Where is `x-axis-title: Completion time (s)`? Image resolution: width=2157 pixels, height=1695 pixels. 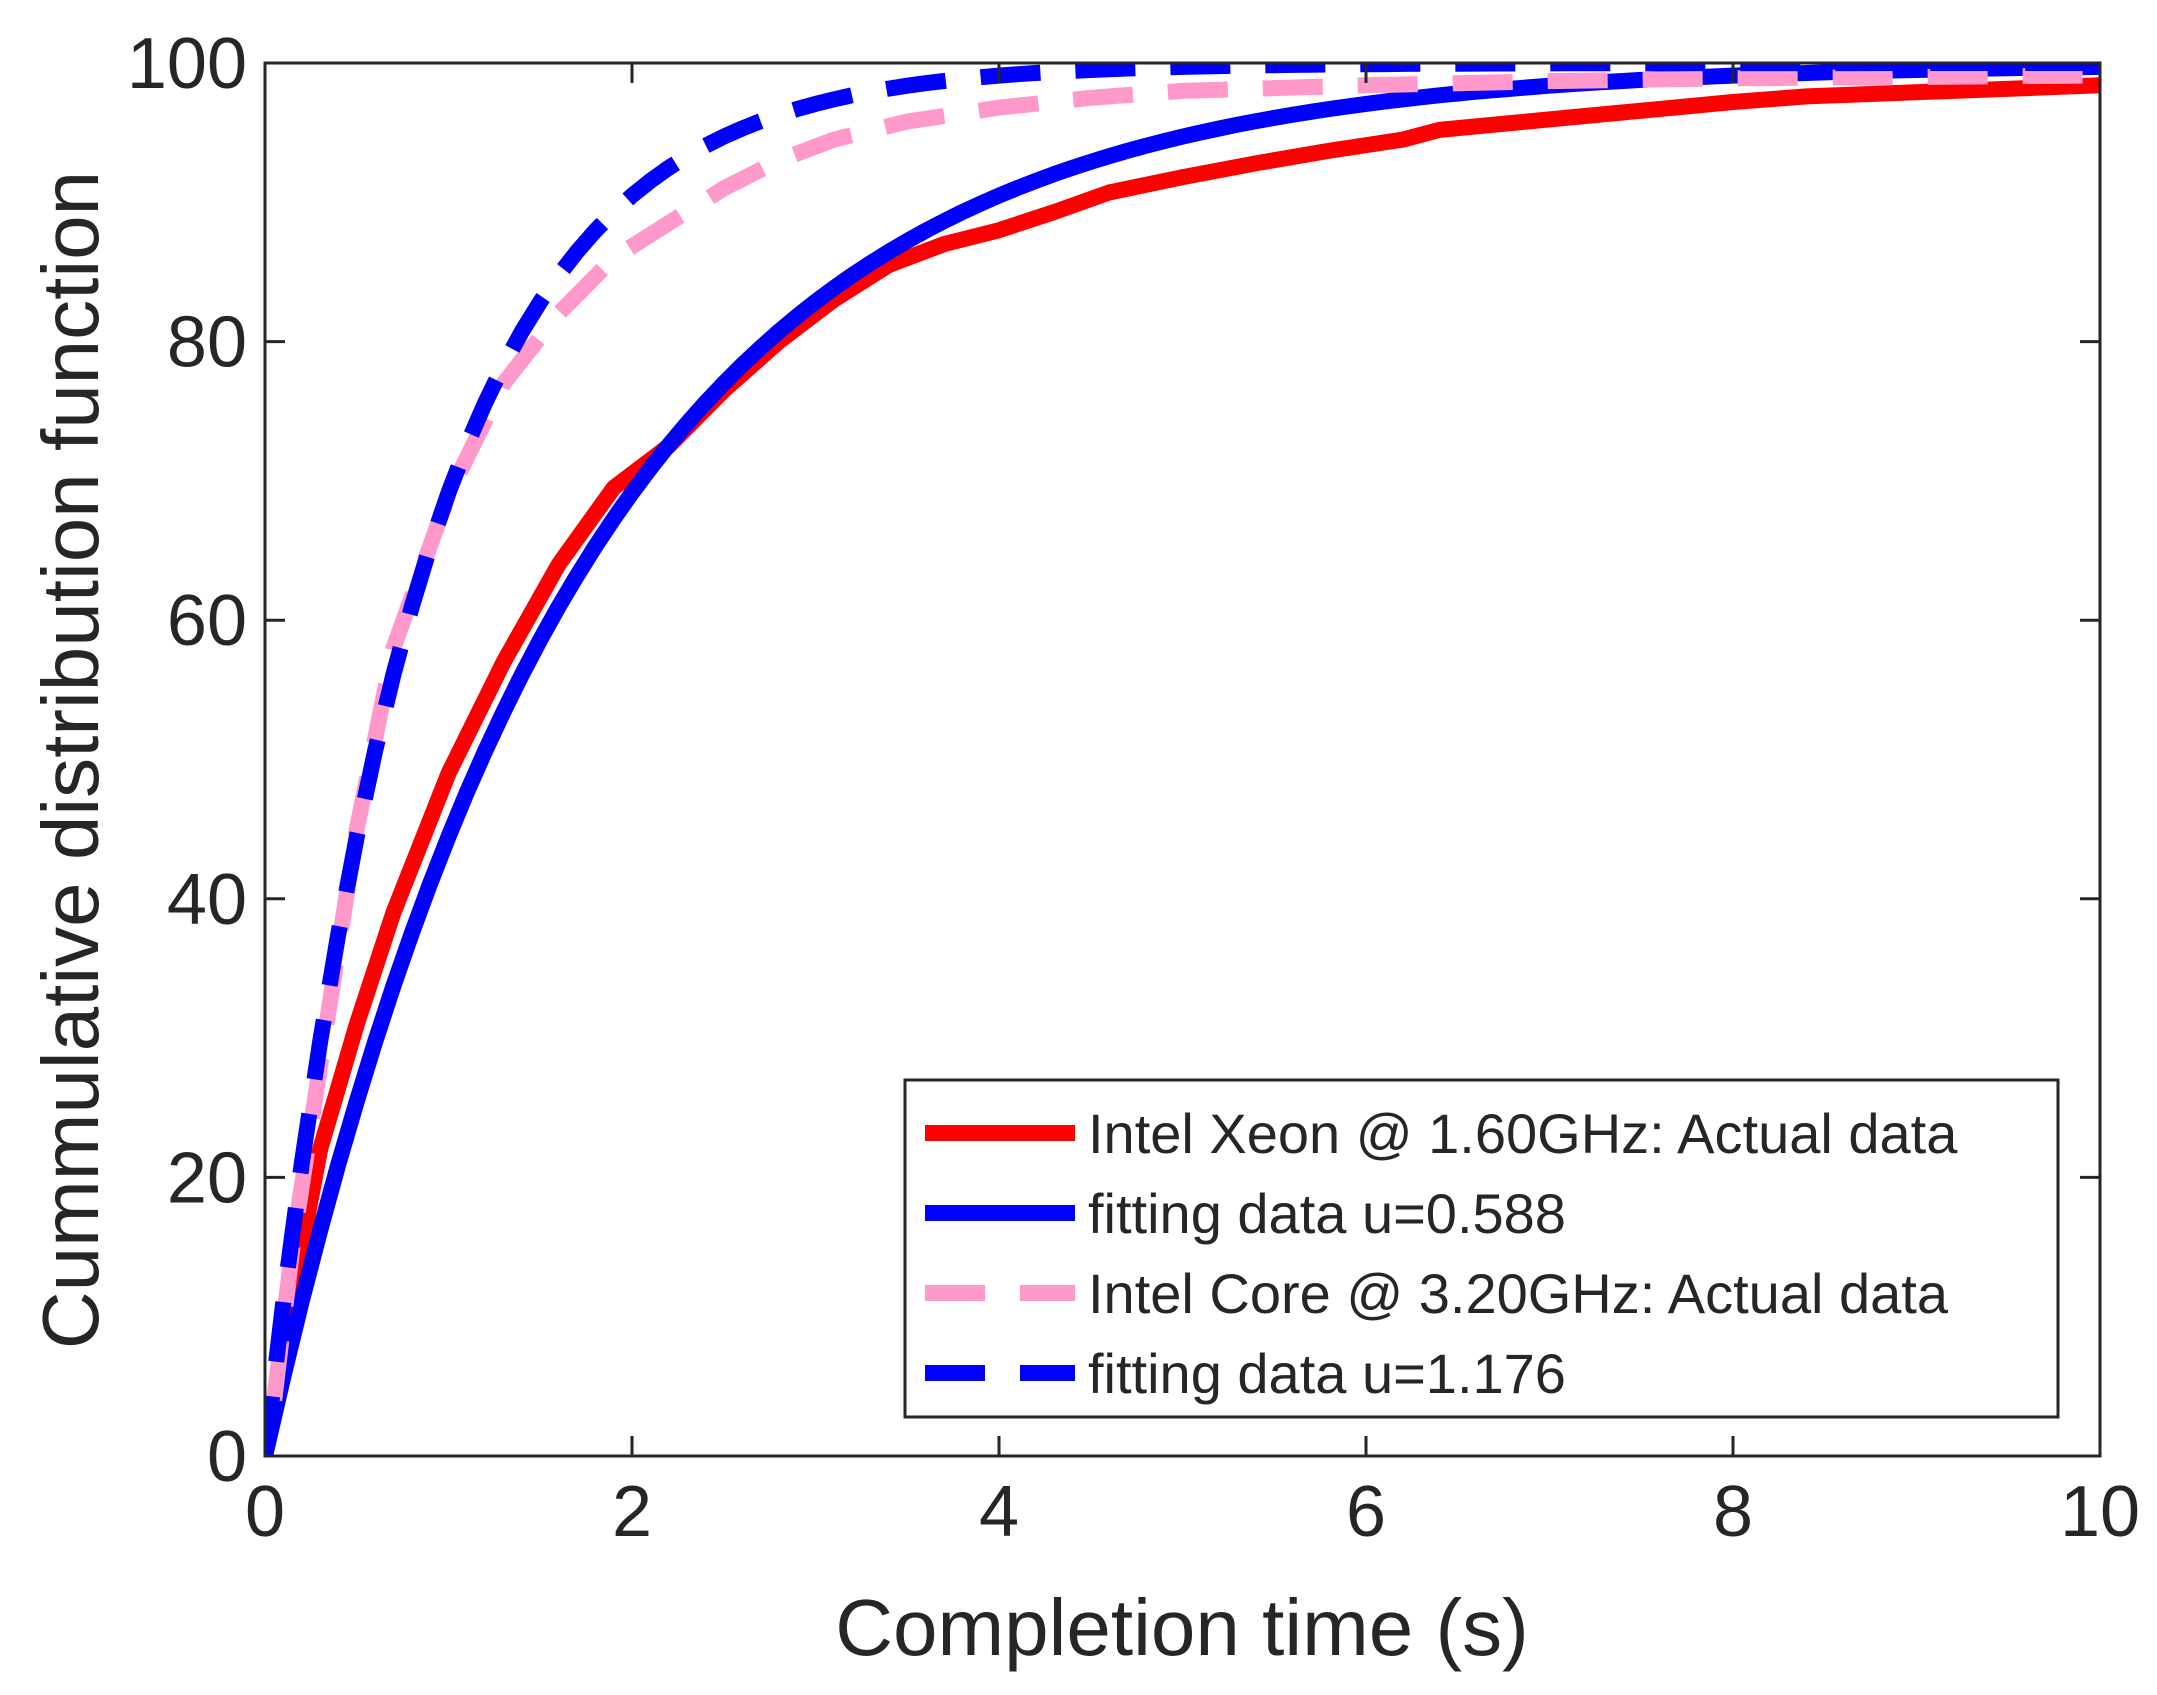 x-axis-title: Completion time (s) is located at coordinates (1182, 1627).